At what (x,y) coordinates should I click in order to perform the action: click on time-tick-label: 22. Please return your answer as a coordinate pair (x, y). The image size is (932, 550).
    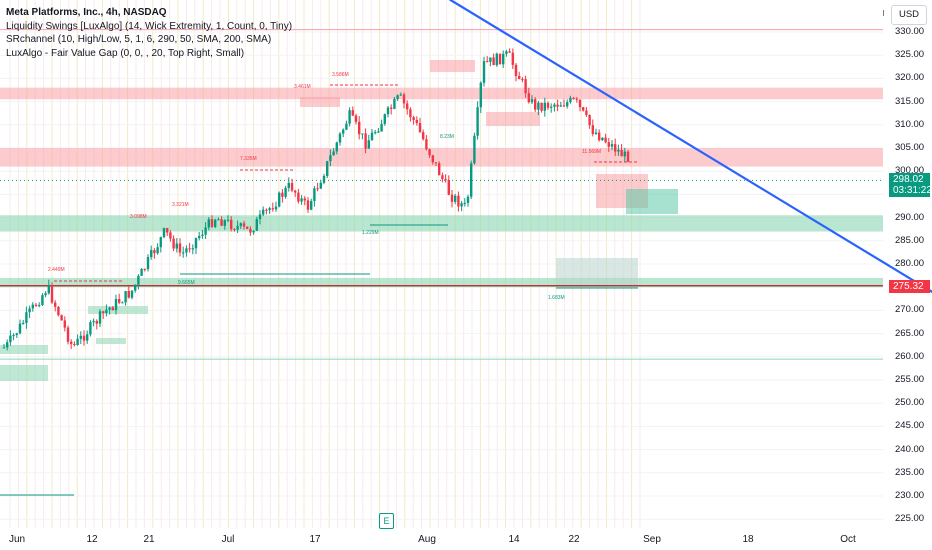
    Looking at the image, I should click on (574, 539).